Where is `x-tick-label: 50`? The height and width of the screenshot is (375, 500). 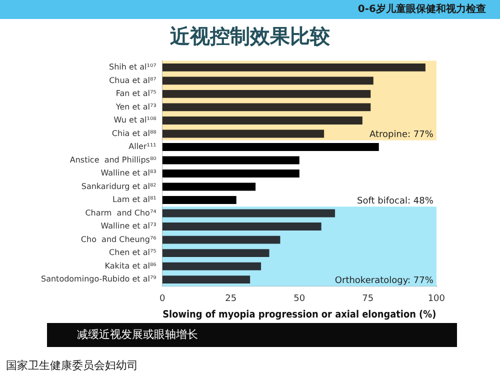
x-tick-label: 50 is located at coordinates (300, 299).